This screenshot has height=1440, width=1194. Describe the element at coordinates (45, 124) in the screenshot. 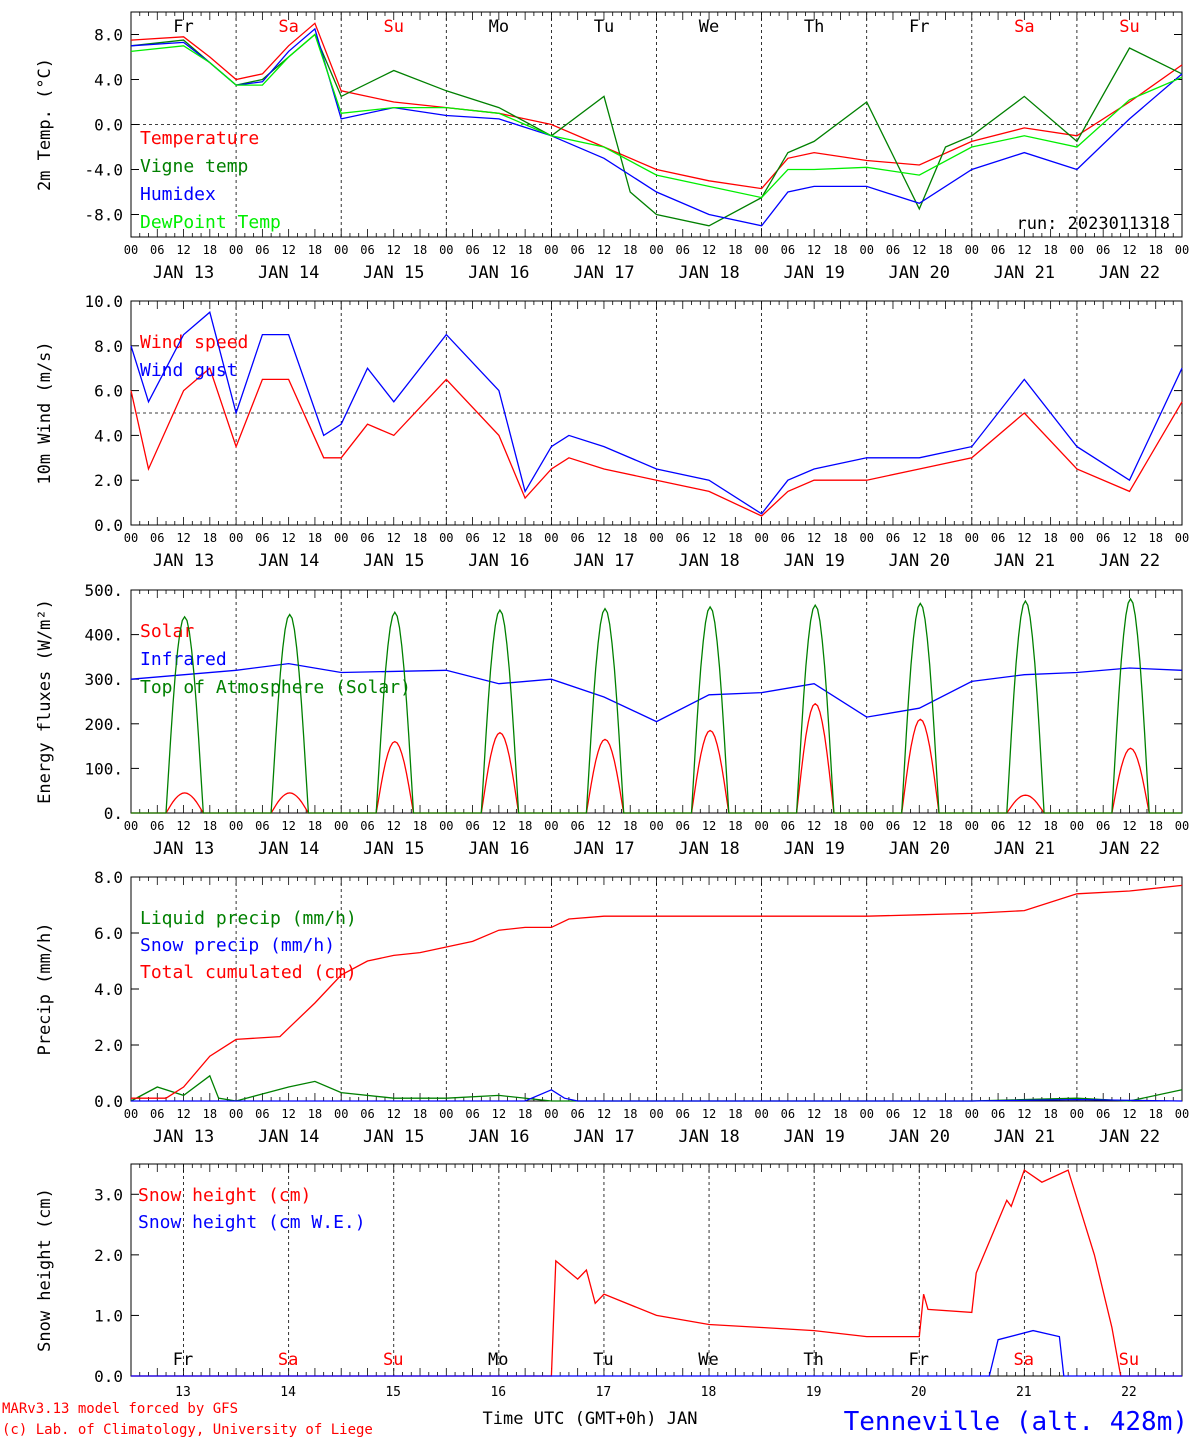

I see `y-axis-label: 2m Temp. (°C)` at that location.